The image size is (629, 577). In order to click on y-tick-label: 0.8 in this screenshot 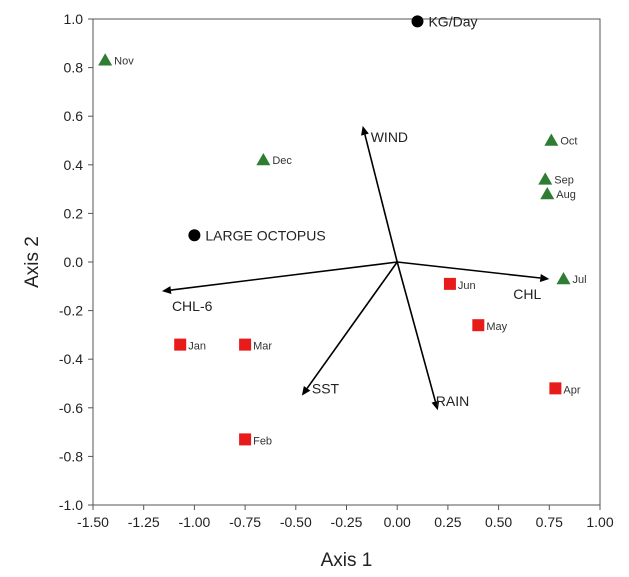, I will do `click(74, 68)`.